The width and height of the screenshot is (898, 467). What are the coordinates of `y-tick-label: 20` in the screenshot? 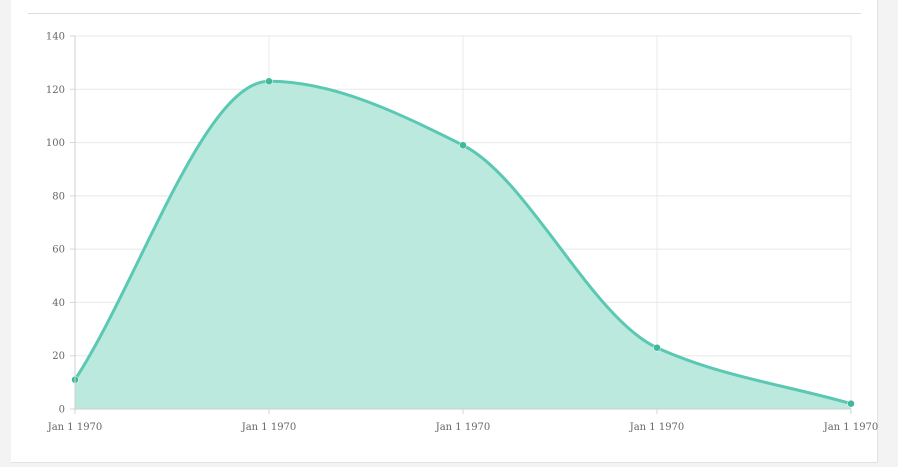 It's located at (58, 356).